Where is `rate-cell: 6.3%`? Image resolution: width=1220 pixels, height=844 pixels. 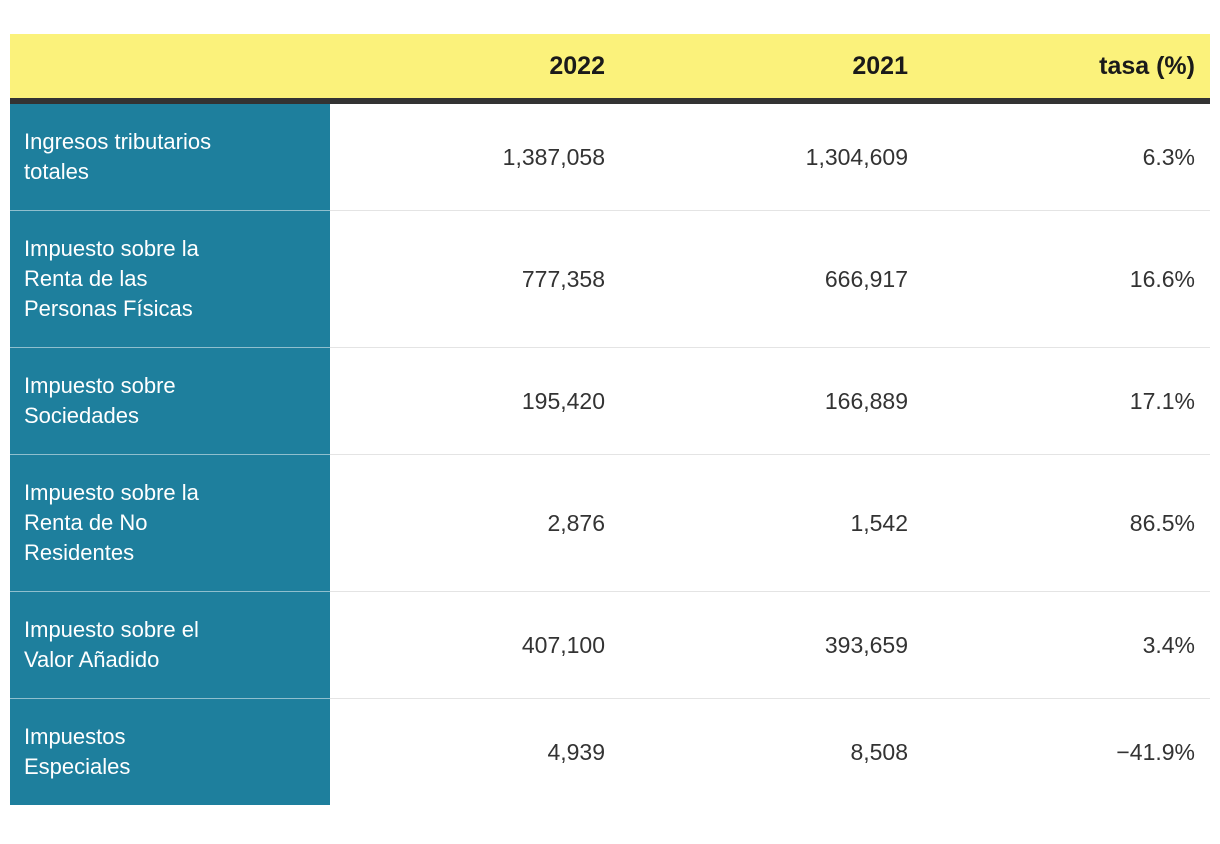 rate-cell: 6.3% is located at coordinates (1064, 156).